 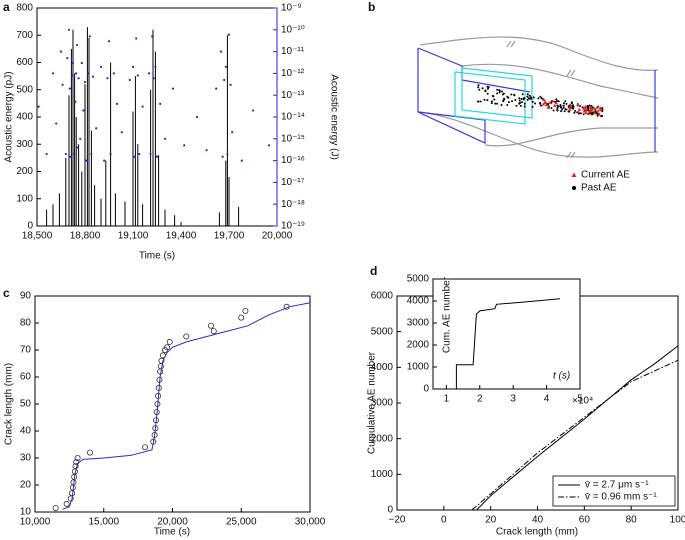 I want to click on y-tick-label: 80, so click(x=26, y=323).